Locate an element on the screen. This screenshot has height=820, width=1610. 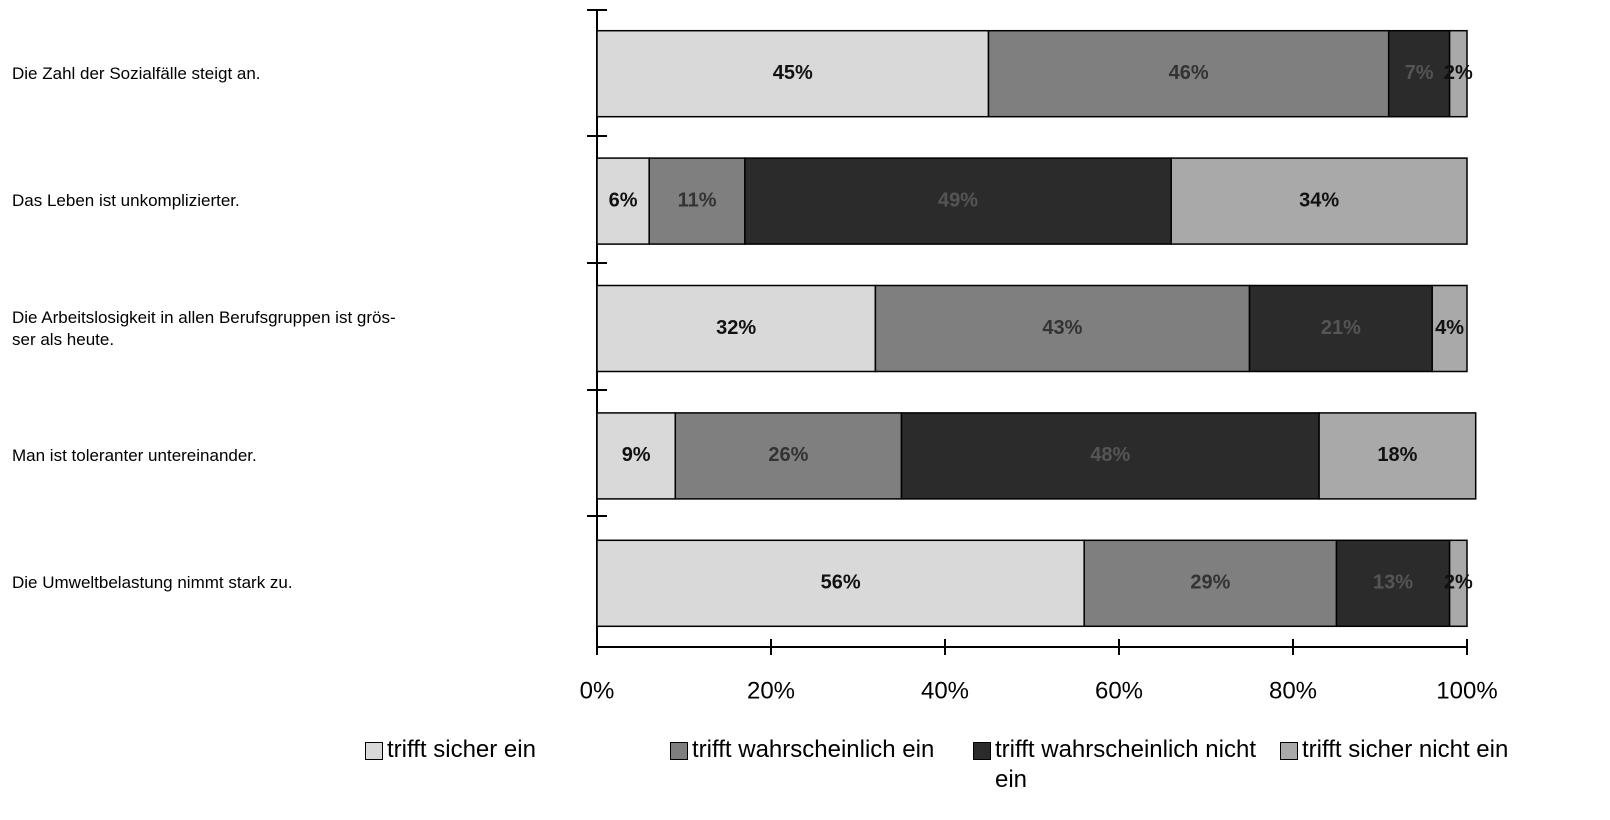
category-label: Man ist toleranter untereinander. is located at coordinates (134, 455).